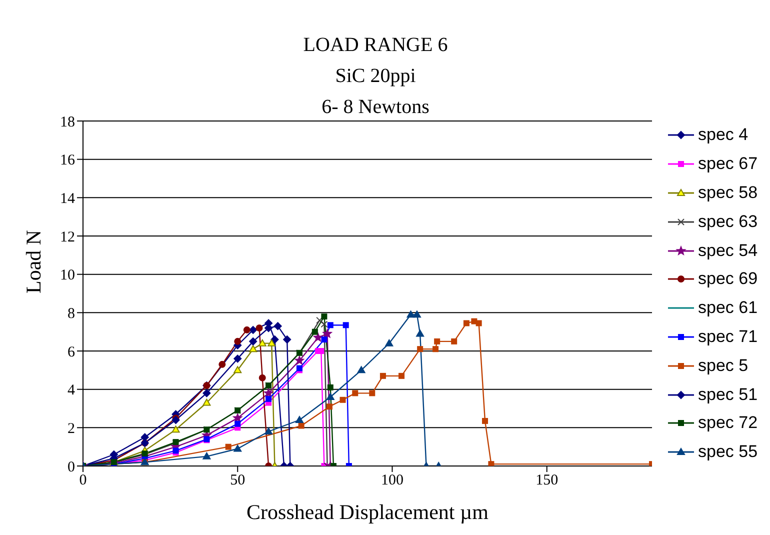  What do you see at coordinates (547, 480) in the screenshot?
I see `x-tick-label: 150` at bounding box center [547, 480].